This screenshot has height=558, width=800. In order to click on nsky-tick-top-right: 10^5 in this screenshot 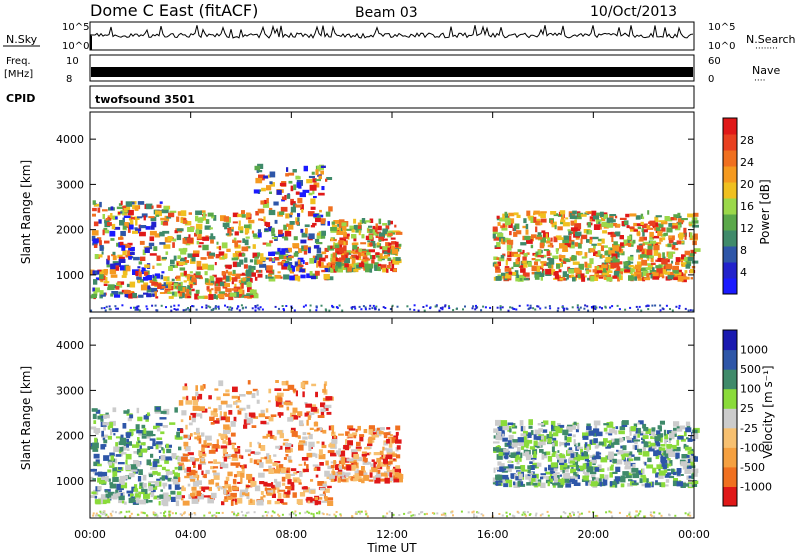, I will do `click(721, 27)`.